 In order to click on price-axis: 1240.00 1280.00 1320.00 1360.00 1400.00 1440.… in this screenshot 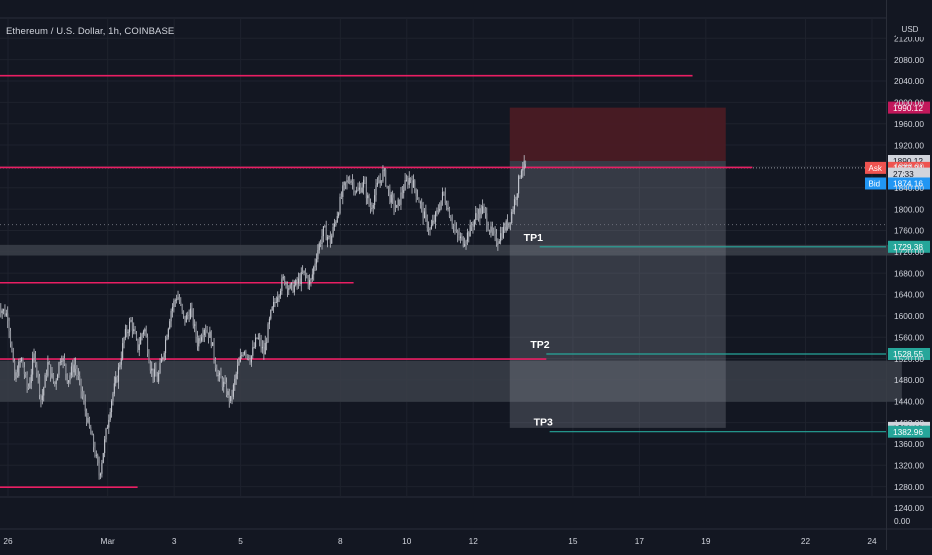, I will do `click(909, 280)`.